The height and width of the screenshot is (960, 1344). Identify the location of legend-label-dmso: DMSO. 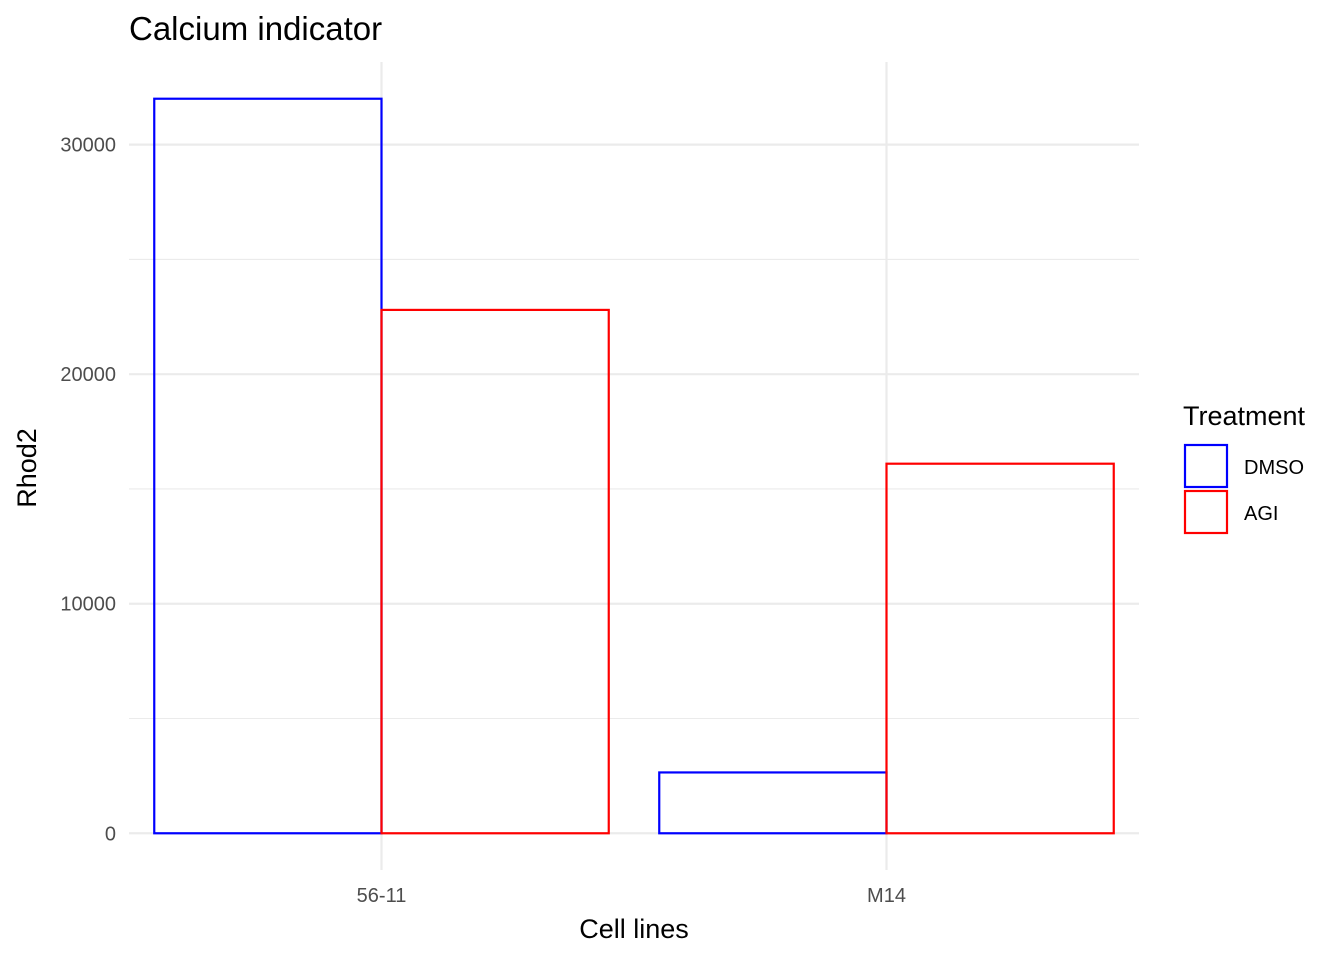
(1274, 468).